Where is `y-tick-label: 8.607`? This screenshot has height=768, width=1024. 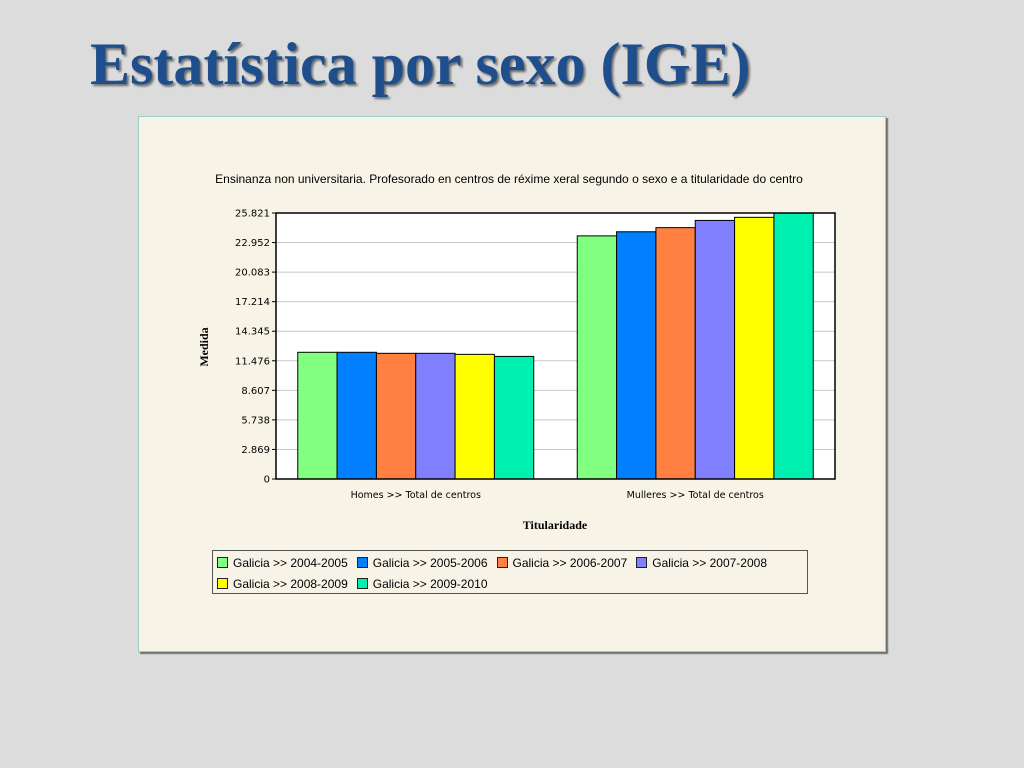
y-tick-label: 8.607 is located at coordinates (255, 391).